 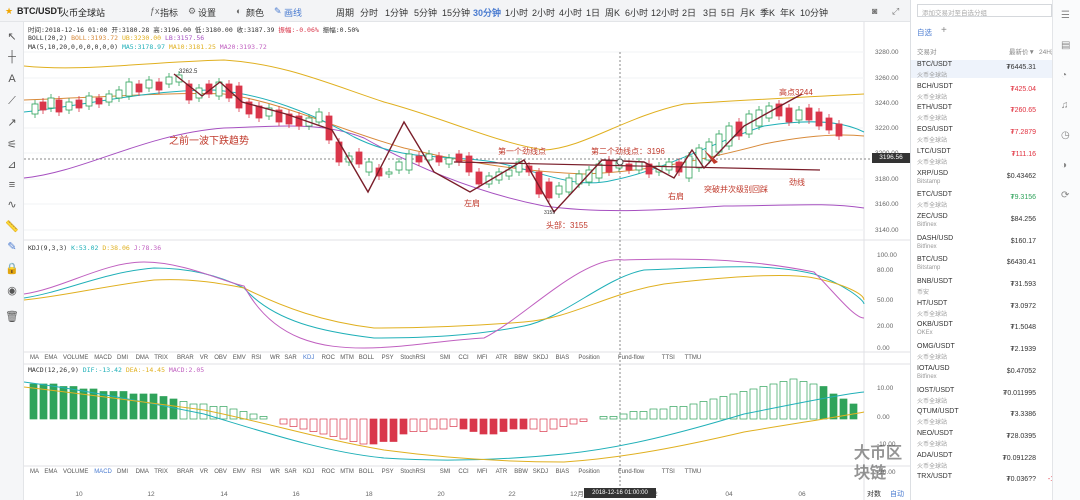 I want to click on chart-icon: ◔, so click(x=1064, y=75).